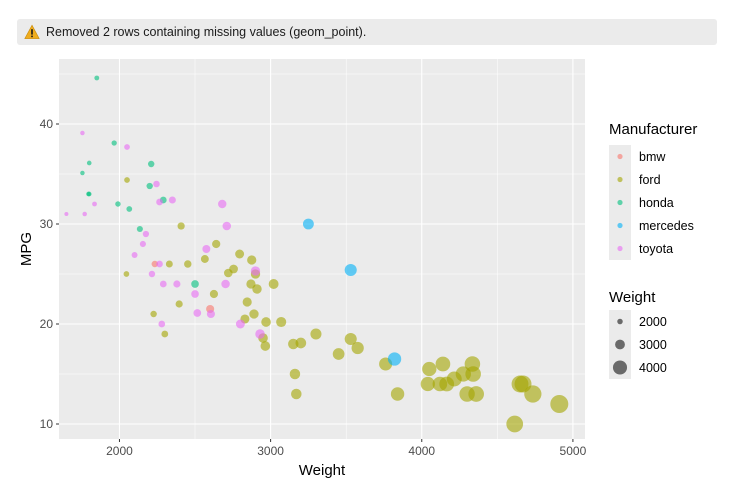 This screenshot has width=739, height=496. What do you see at coordinates (155, 264) in the screenshot?
I see `data-point-bmw` at bounding box center [155, 264].